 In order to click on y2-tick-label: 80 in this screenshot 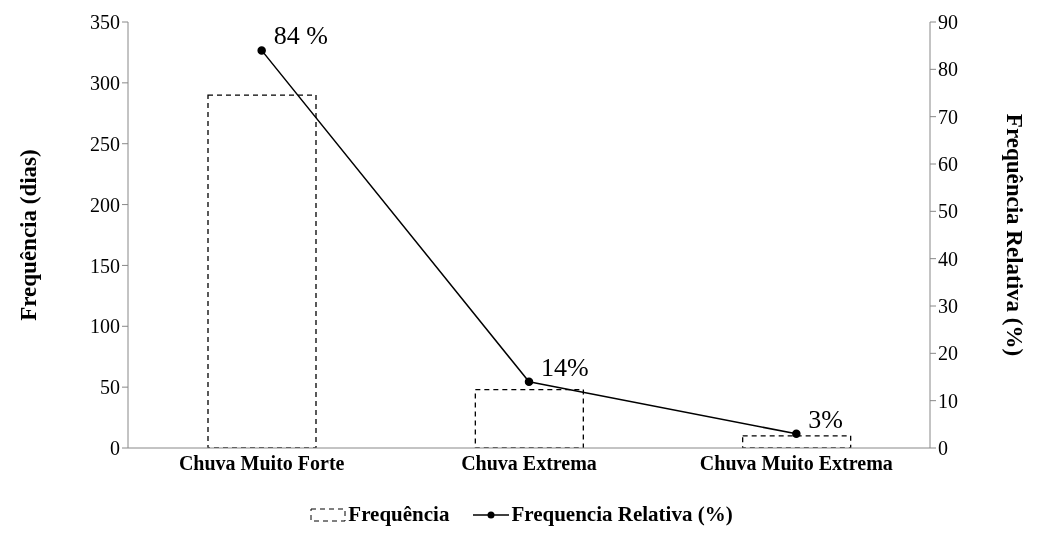, I will do `click(948, 69)`.